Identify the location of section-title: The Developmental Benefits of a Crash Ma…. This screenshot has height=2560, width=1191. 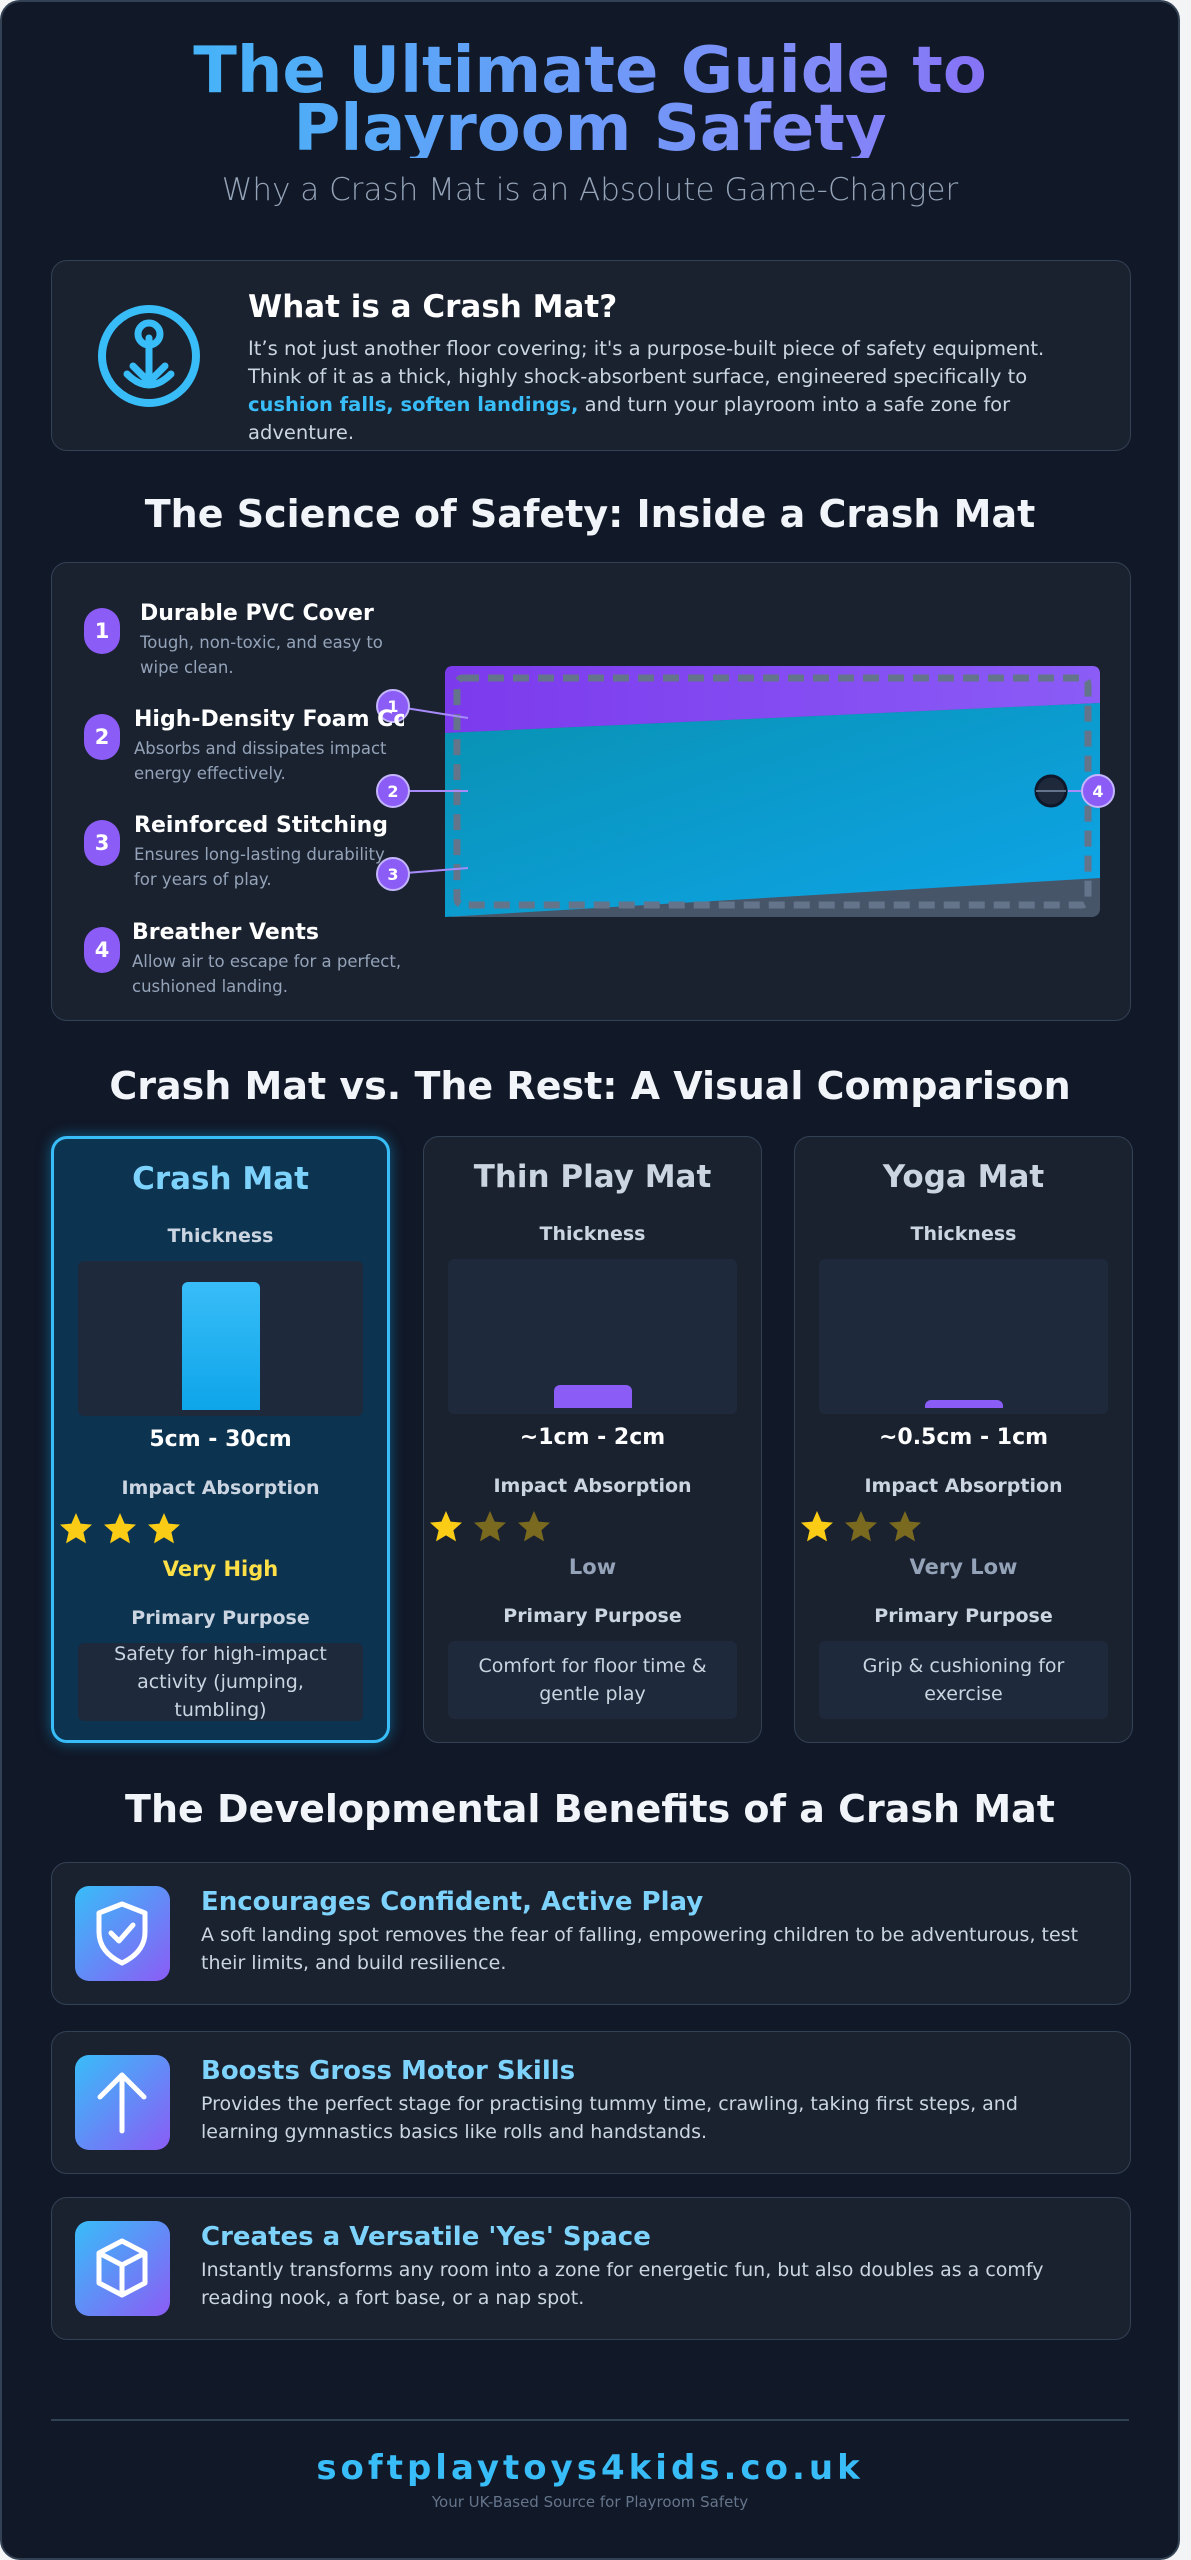
(590, 1809).